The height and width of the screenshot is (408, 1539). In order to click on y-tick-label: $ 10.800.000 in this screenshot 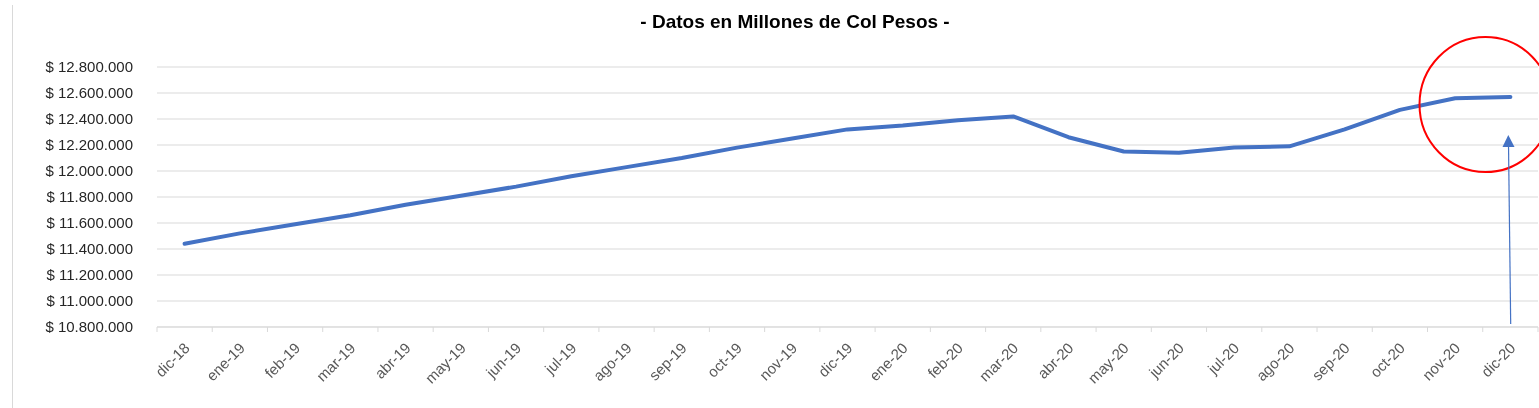, I will do `click(89, 327)`.